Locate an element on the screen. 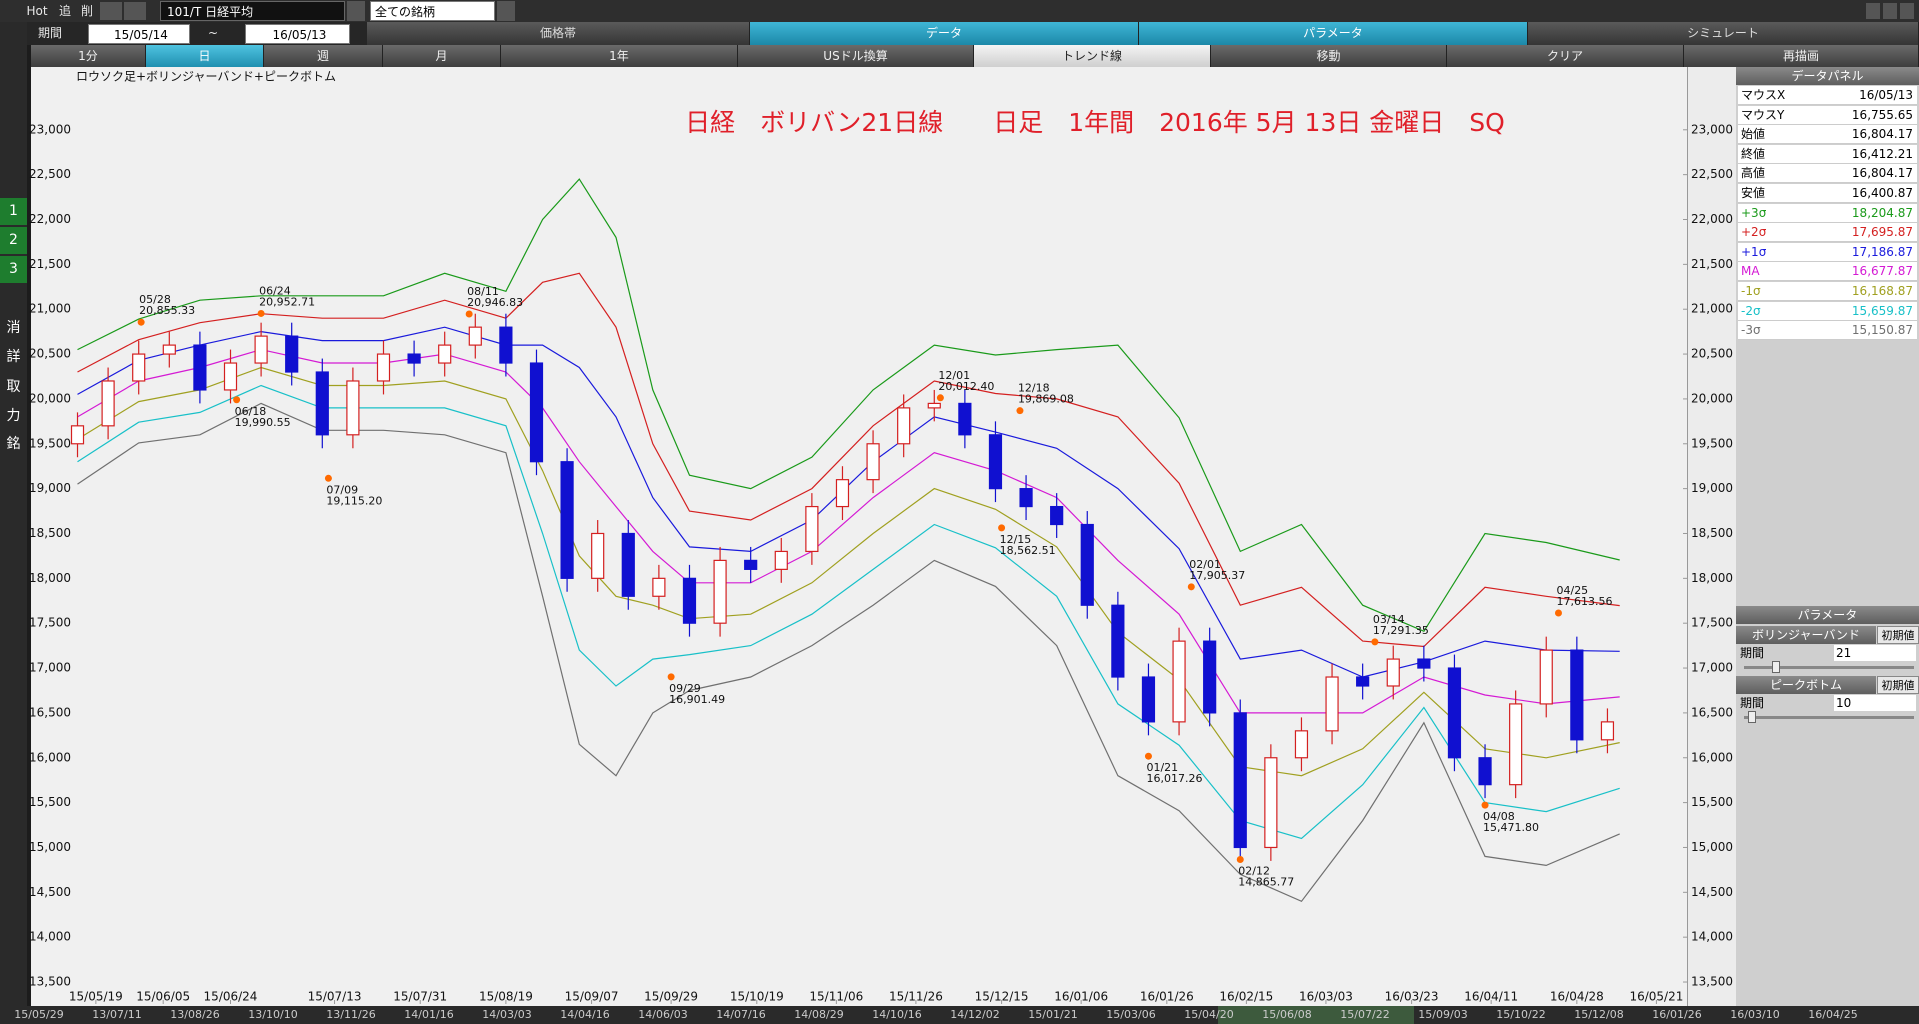  y-tick-label-right: 21,500 is located at coordinates (1712, 264).